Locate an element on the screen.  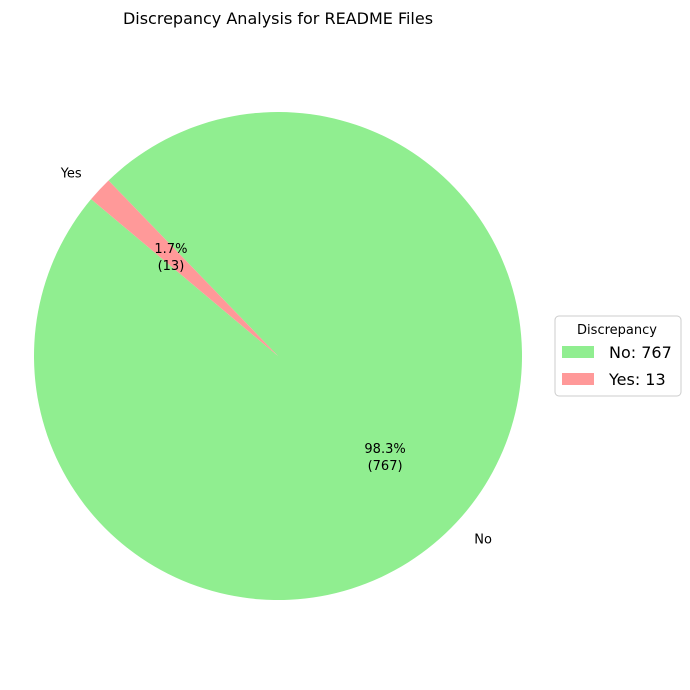
legend-label-no: No: 767 is located at coordinates (640, 352).